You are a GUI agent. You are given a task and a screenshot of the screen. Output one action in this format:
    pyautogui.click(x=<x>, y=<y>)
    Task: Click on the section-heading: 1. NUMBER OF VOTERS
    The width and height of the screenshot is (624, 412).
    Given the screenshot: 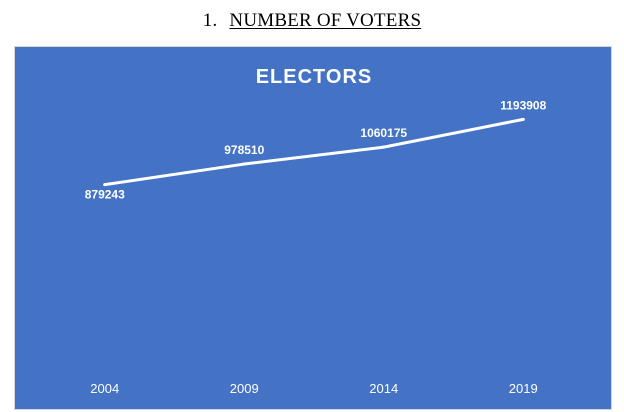 What is the action you would take?
    pyautogui.click(x=312, y=21)
    